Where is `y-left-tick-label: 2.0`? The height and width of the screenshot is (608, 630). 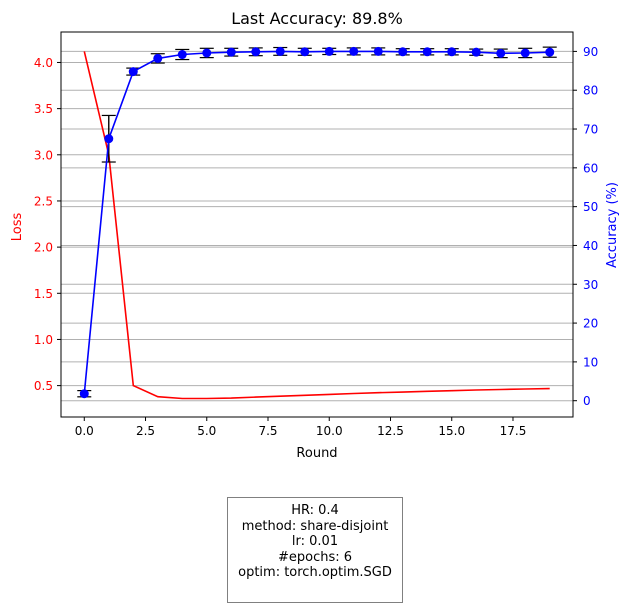
y-left-tick-label: 2.0 is located at coordinates (43, 248).